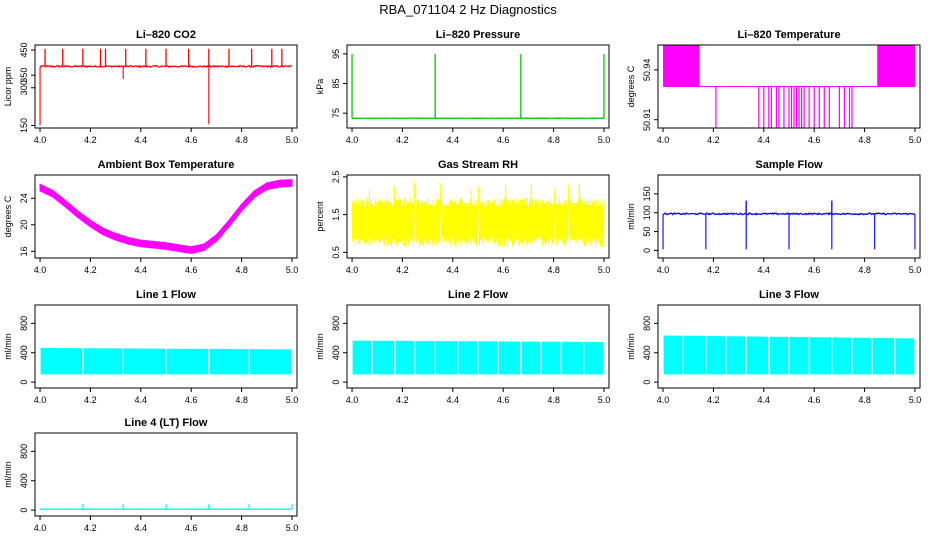 This screenshot has width=936, height=540. I want to click on y-tick-label: 50, so click(647, 232).